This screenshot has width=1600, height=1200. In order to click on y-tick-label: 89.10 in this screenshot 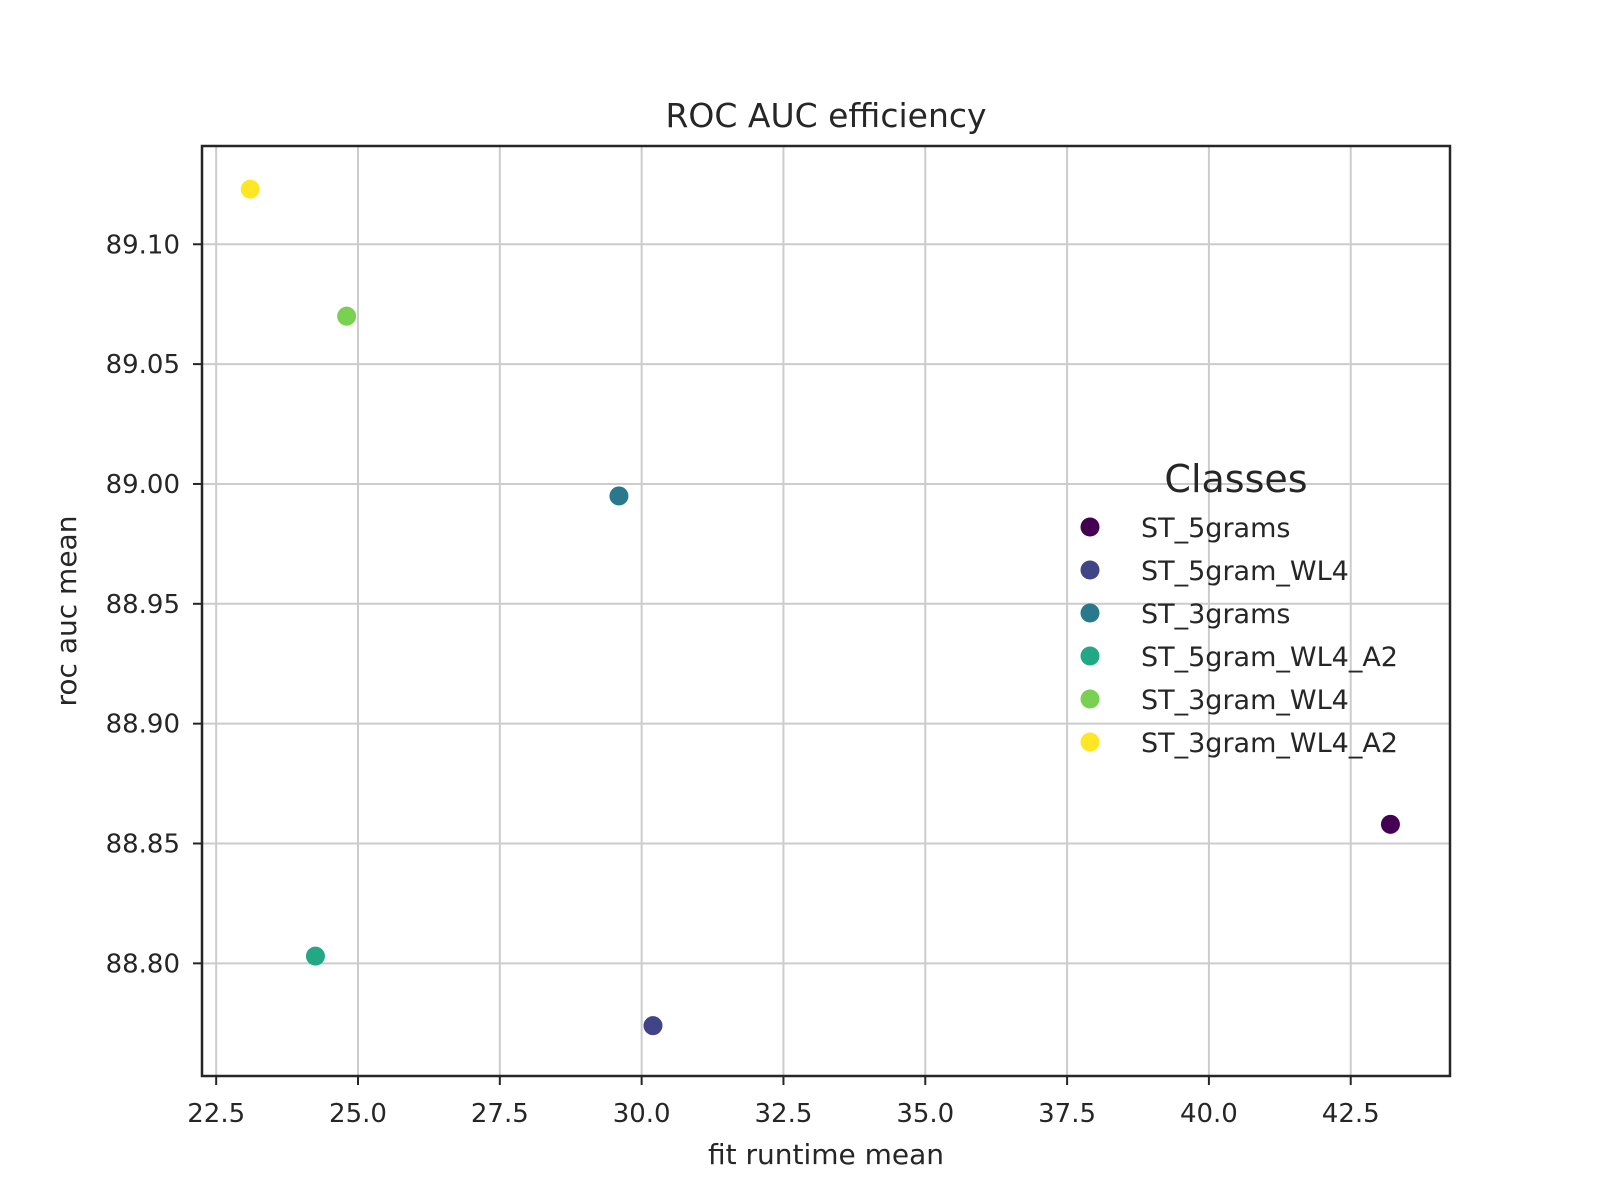, I will do `click(143, 245)`.